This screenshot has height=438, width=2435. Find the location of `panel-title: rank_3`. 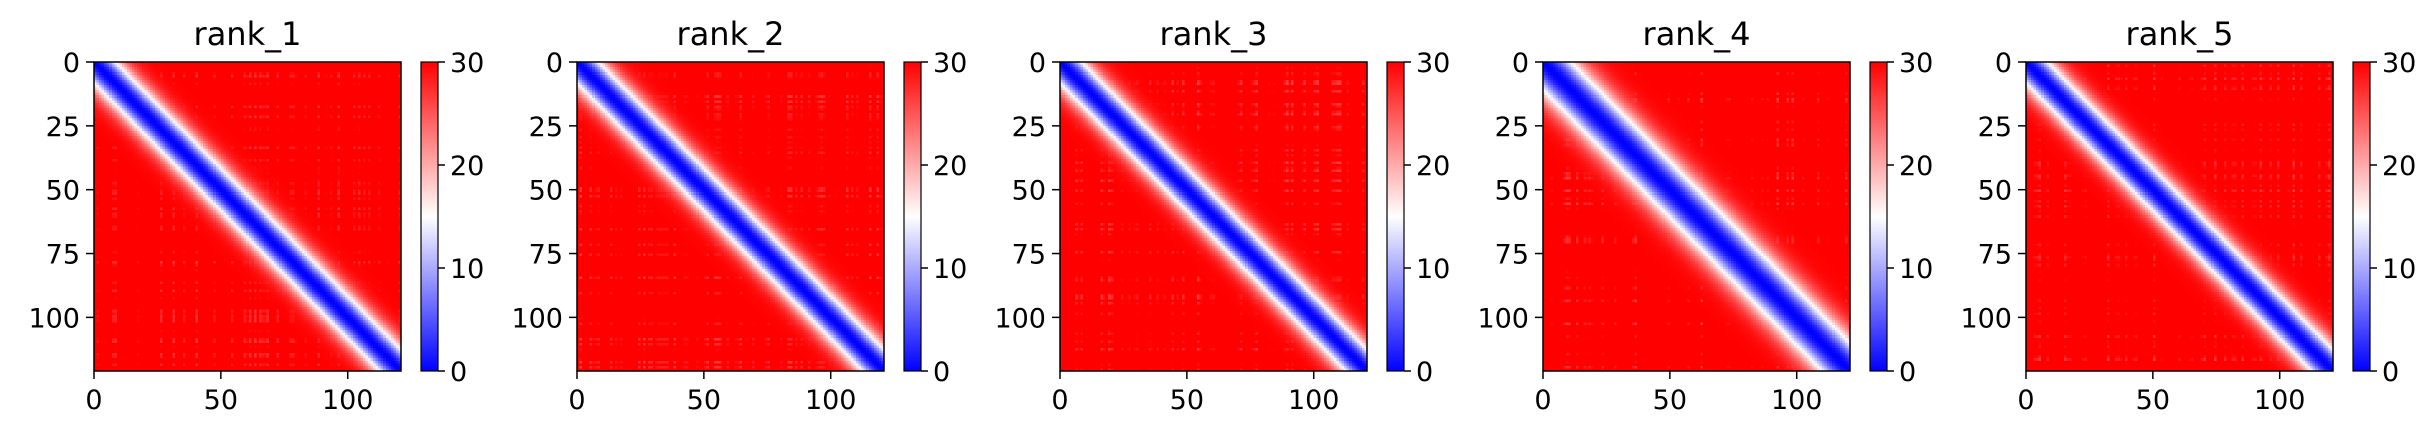

panel-title: rank_3 is located at coordinates (1214, 34).